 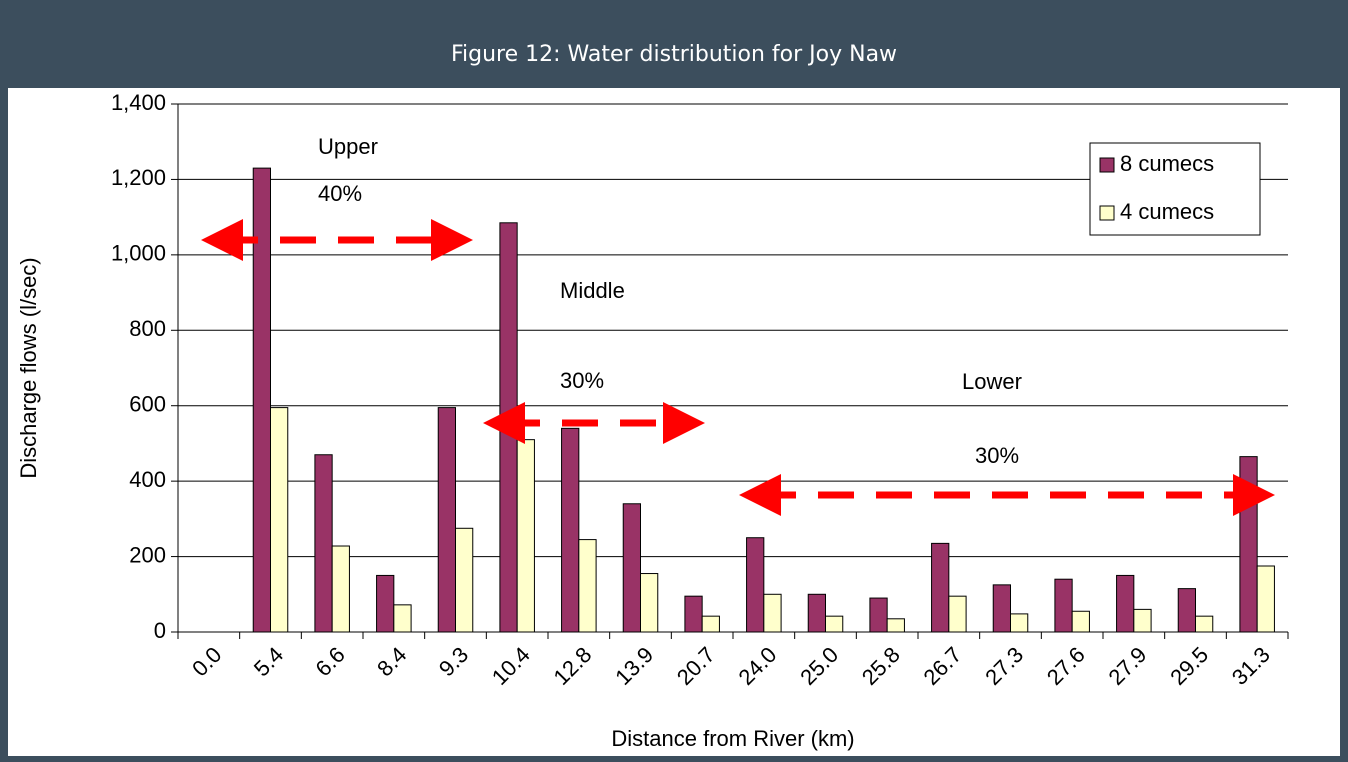 I want to click on y-tick-label: 1,400, so click(x=138, y=102).